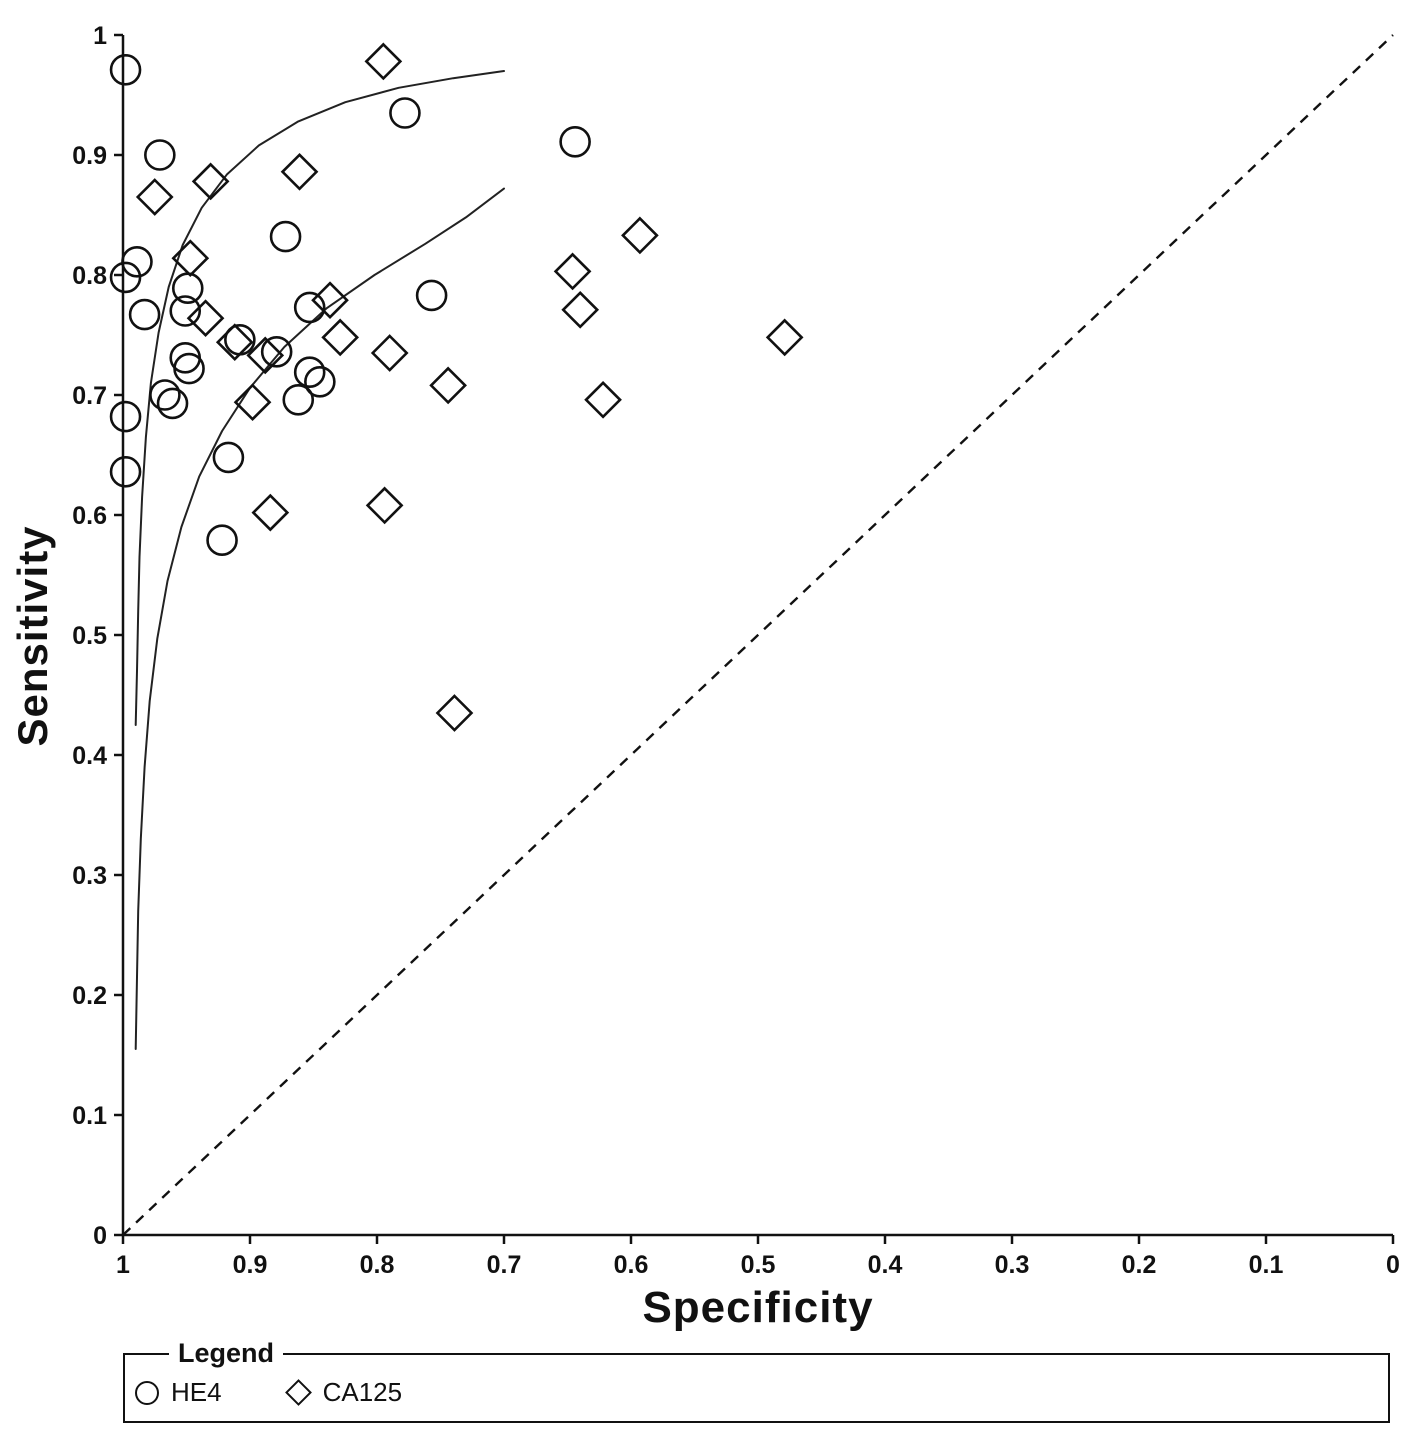 This screenshot has width=1417, height=1446. What do you see at coordinates (123, 1265) in the screenshot?
I see `x-tick-label: 1` at bounding box center [123, 1265].